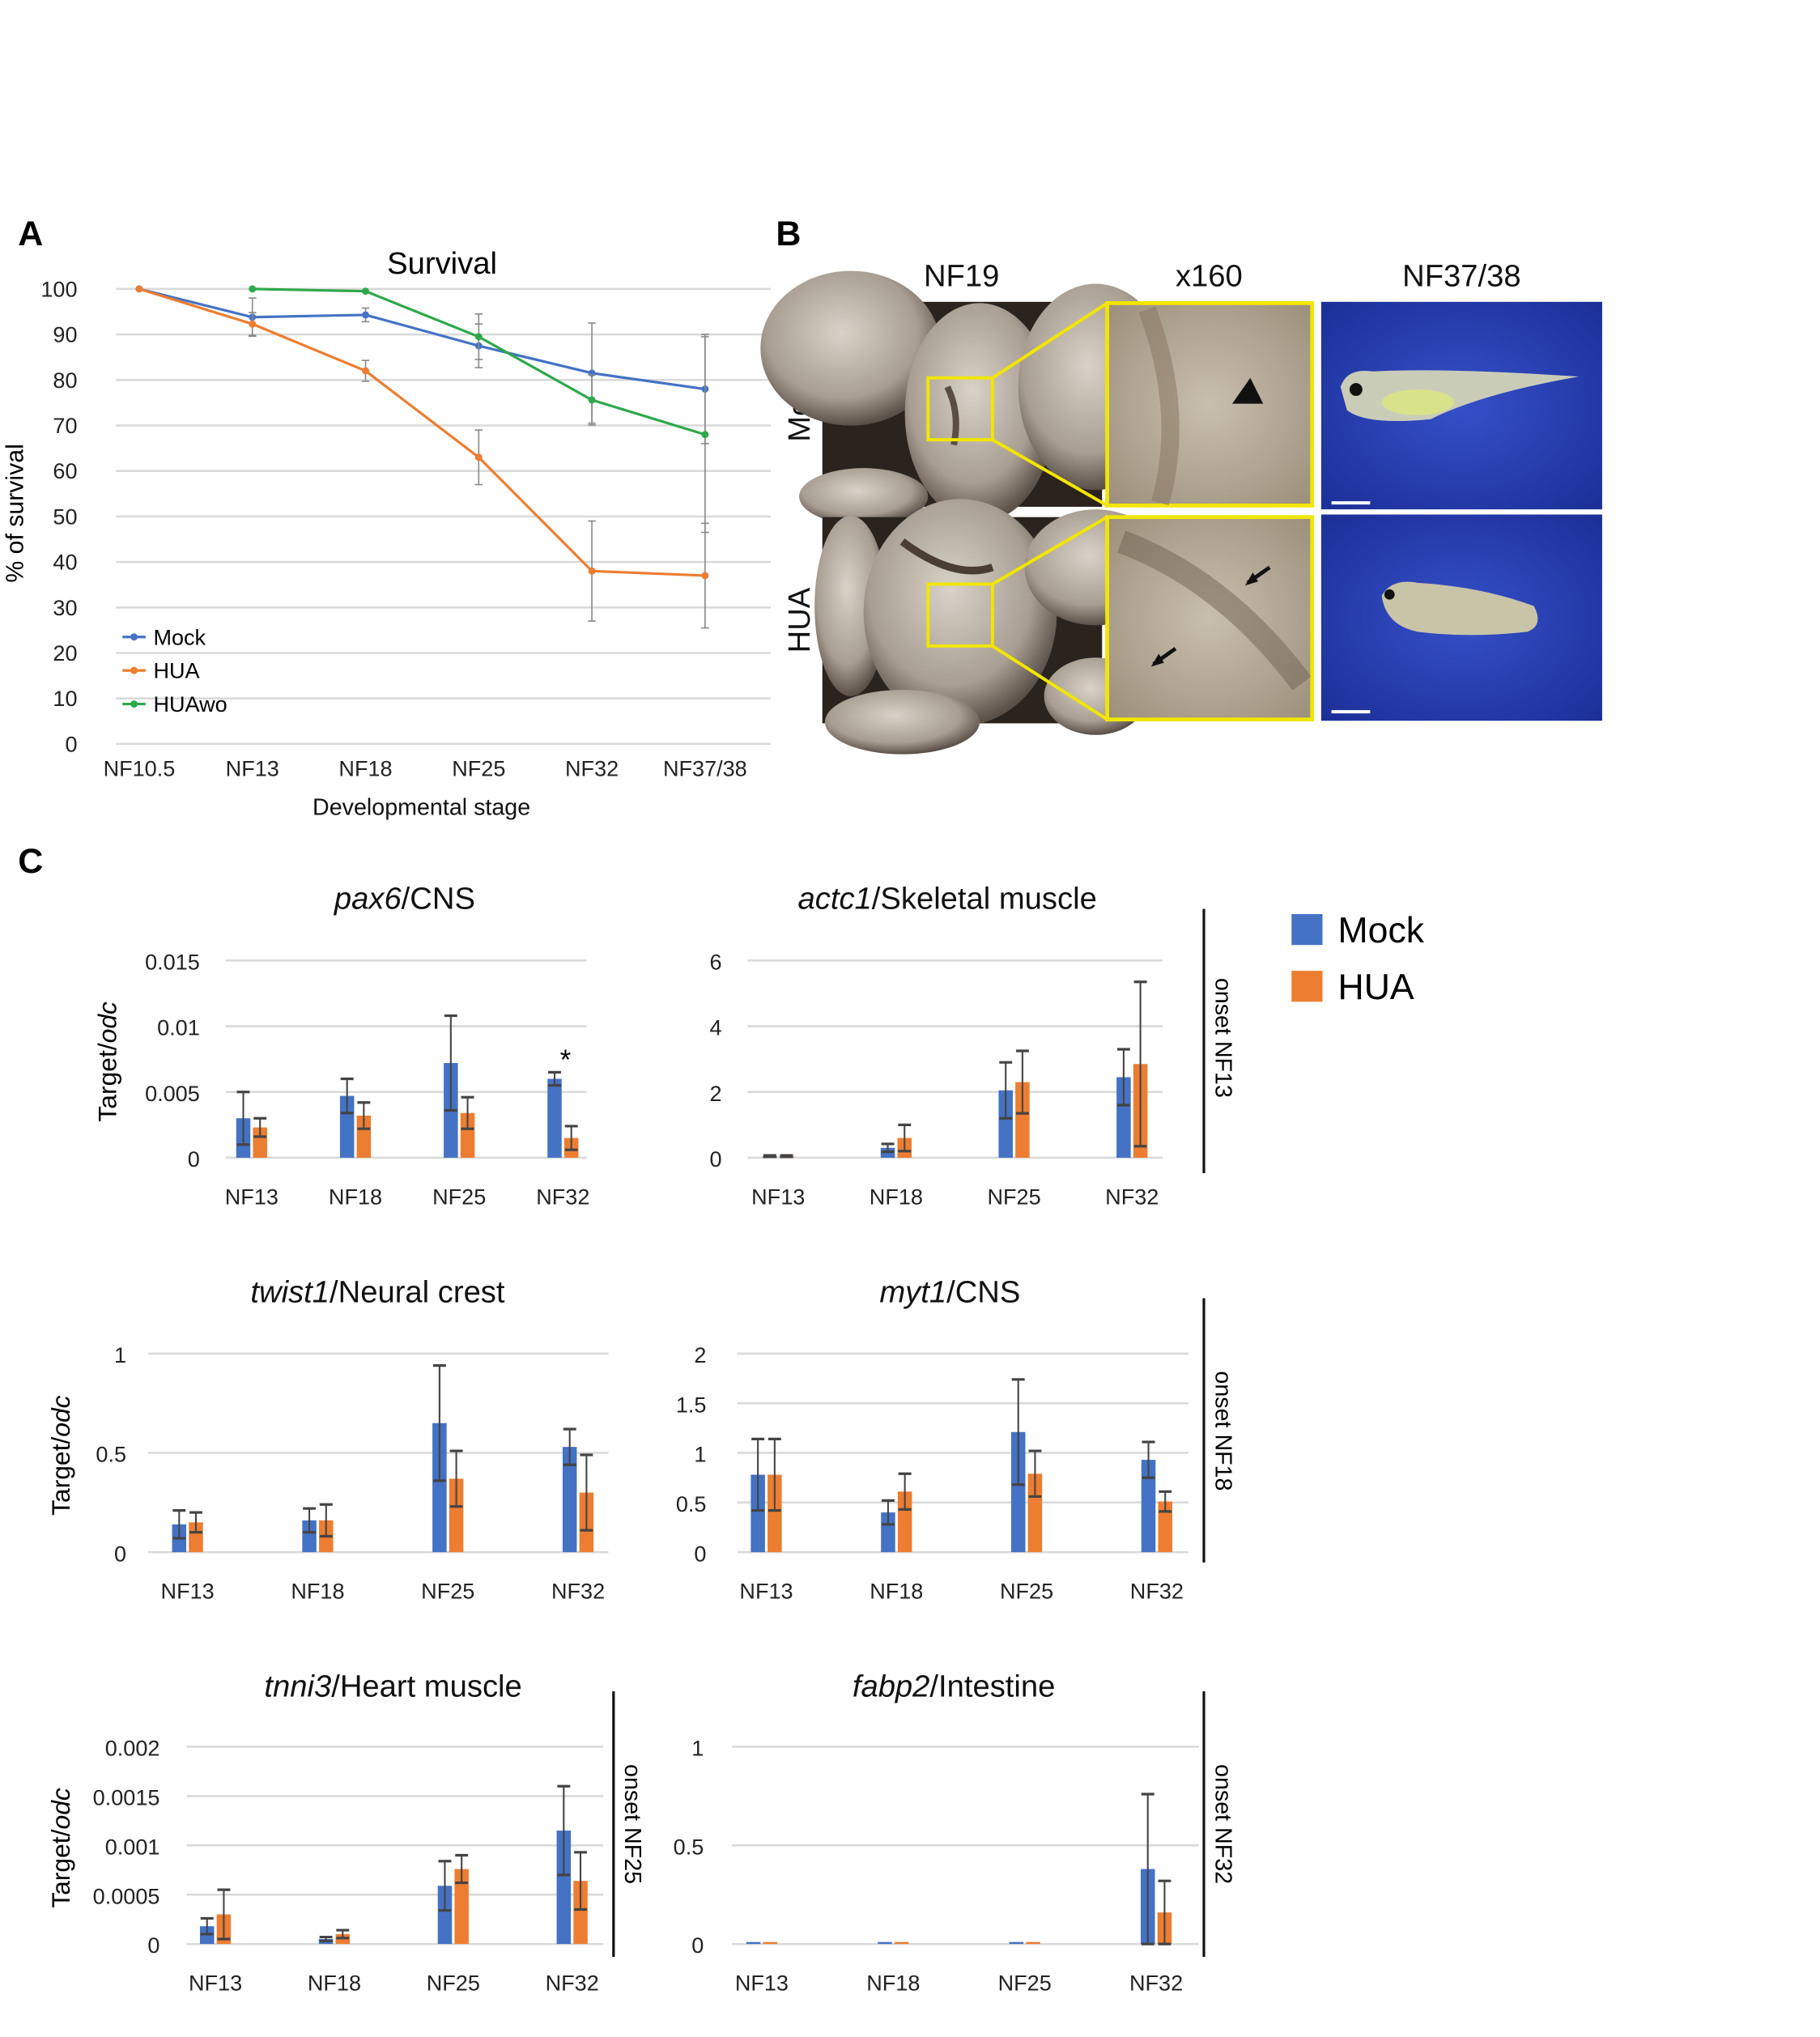  Describe the element at coordinates (176, 671) in the screenshot. I see `legend-label: HUA` at that location.